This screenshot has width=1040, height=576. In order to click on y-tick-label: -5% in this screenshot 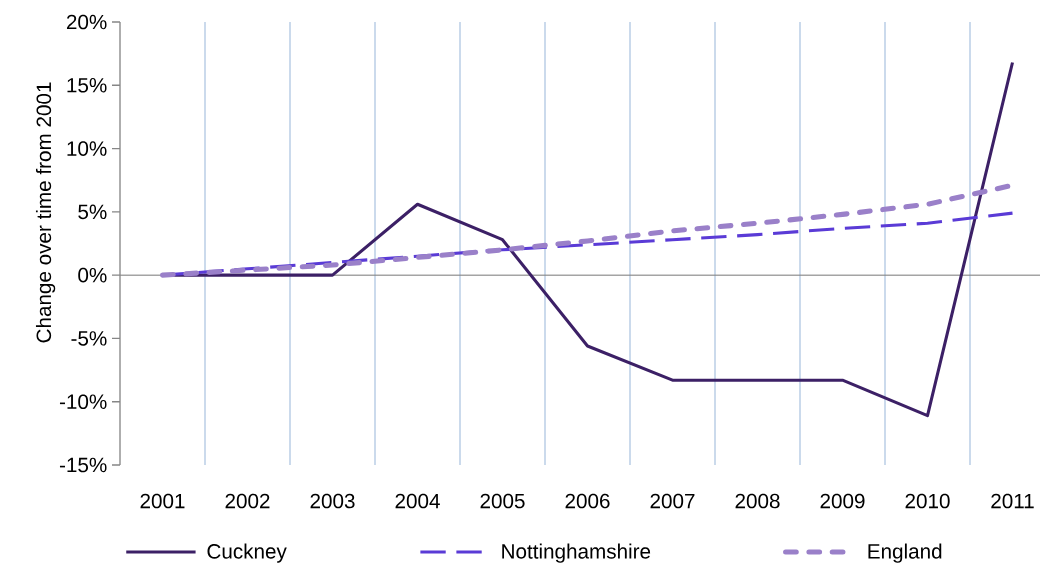, I will do `click(89, 338)`.